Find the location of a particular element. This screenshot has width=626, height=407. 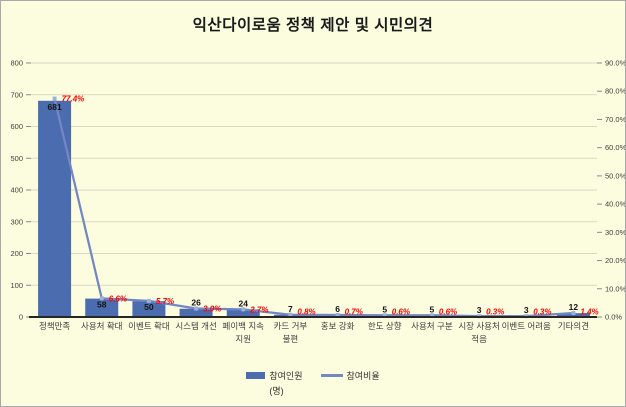

legend-item-line-series: 참여비율 is located at coordinates (350, 375).